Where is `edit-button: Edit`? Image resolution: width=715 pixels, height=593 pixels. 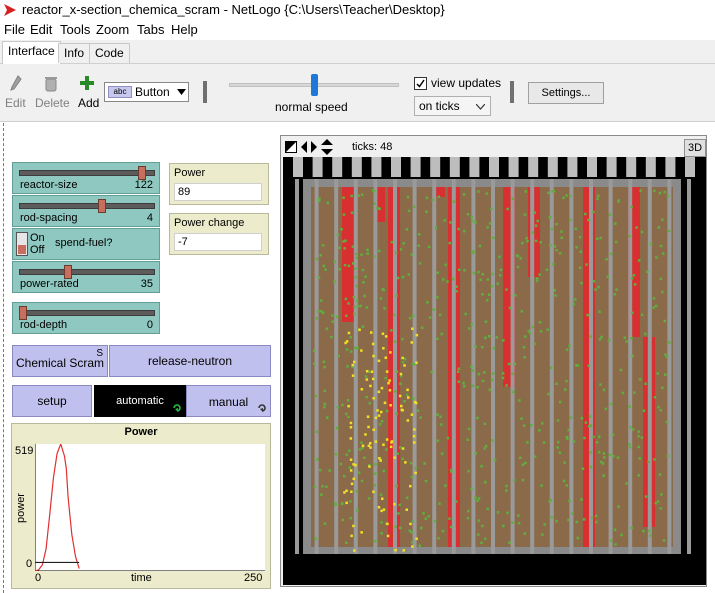 edit-button: Edit is located at coordinates (15, 103).